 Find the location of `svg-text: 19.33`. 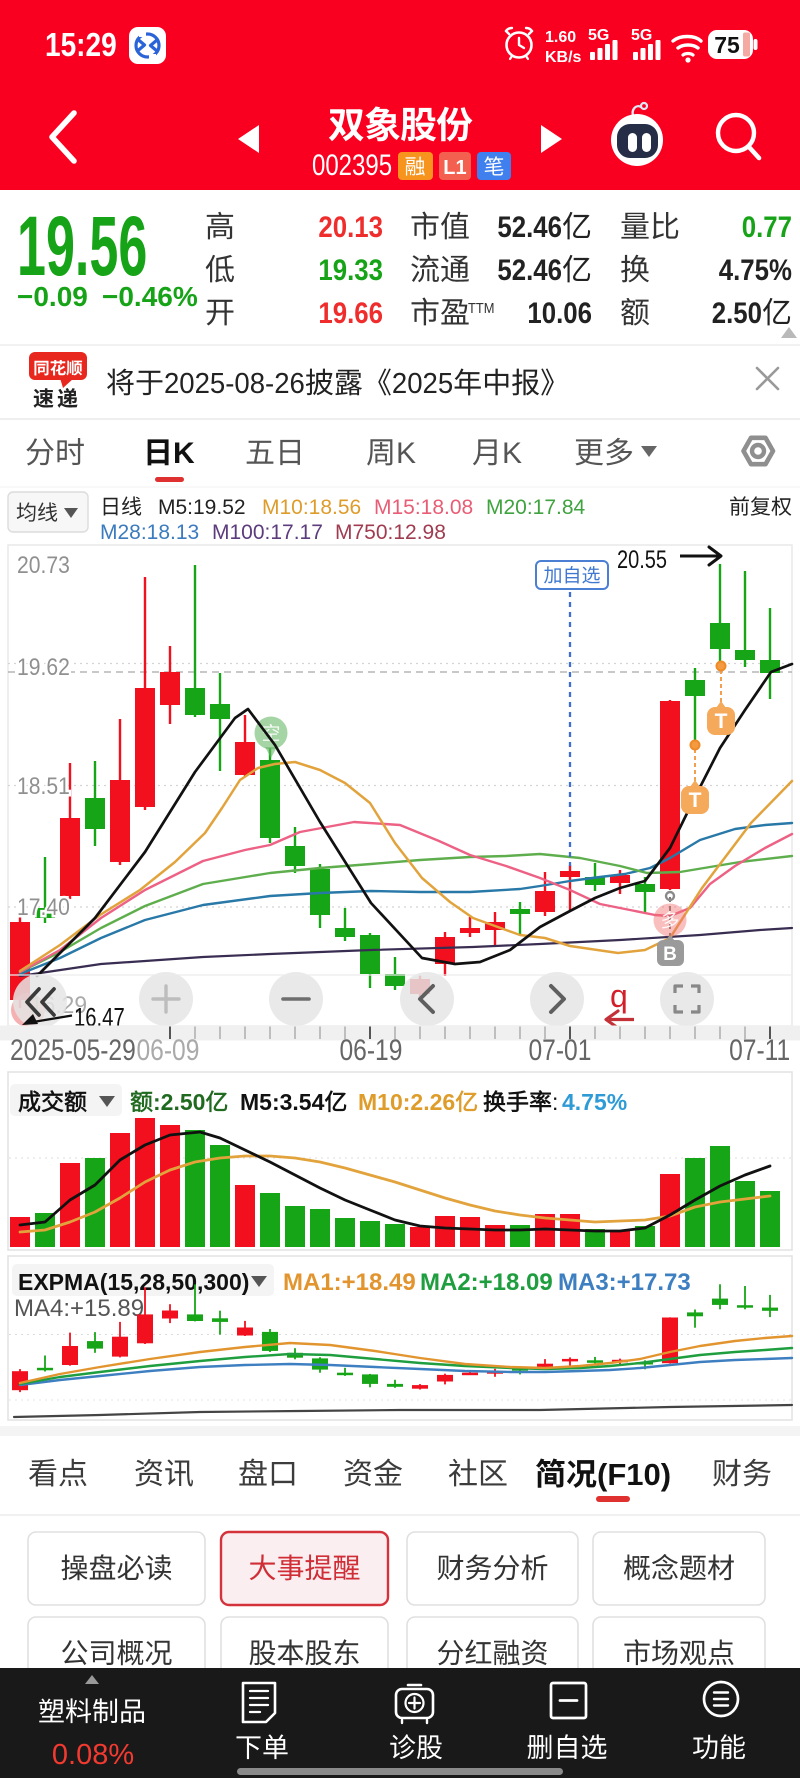

svg-text: 19.33 is located at coordinates (350, 269).